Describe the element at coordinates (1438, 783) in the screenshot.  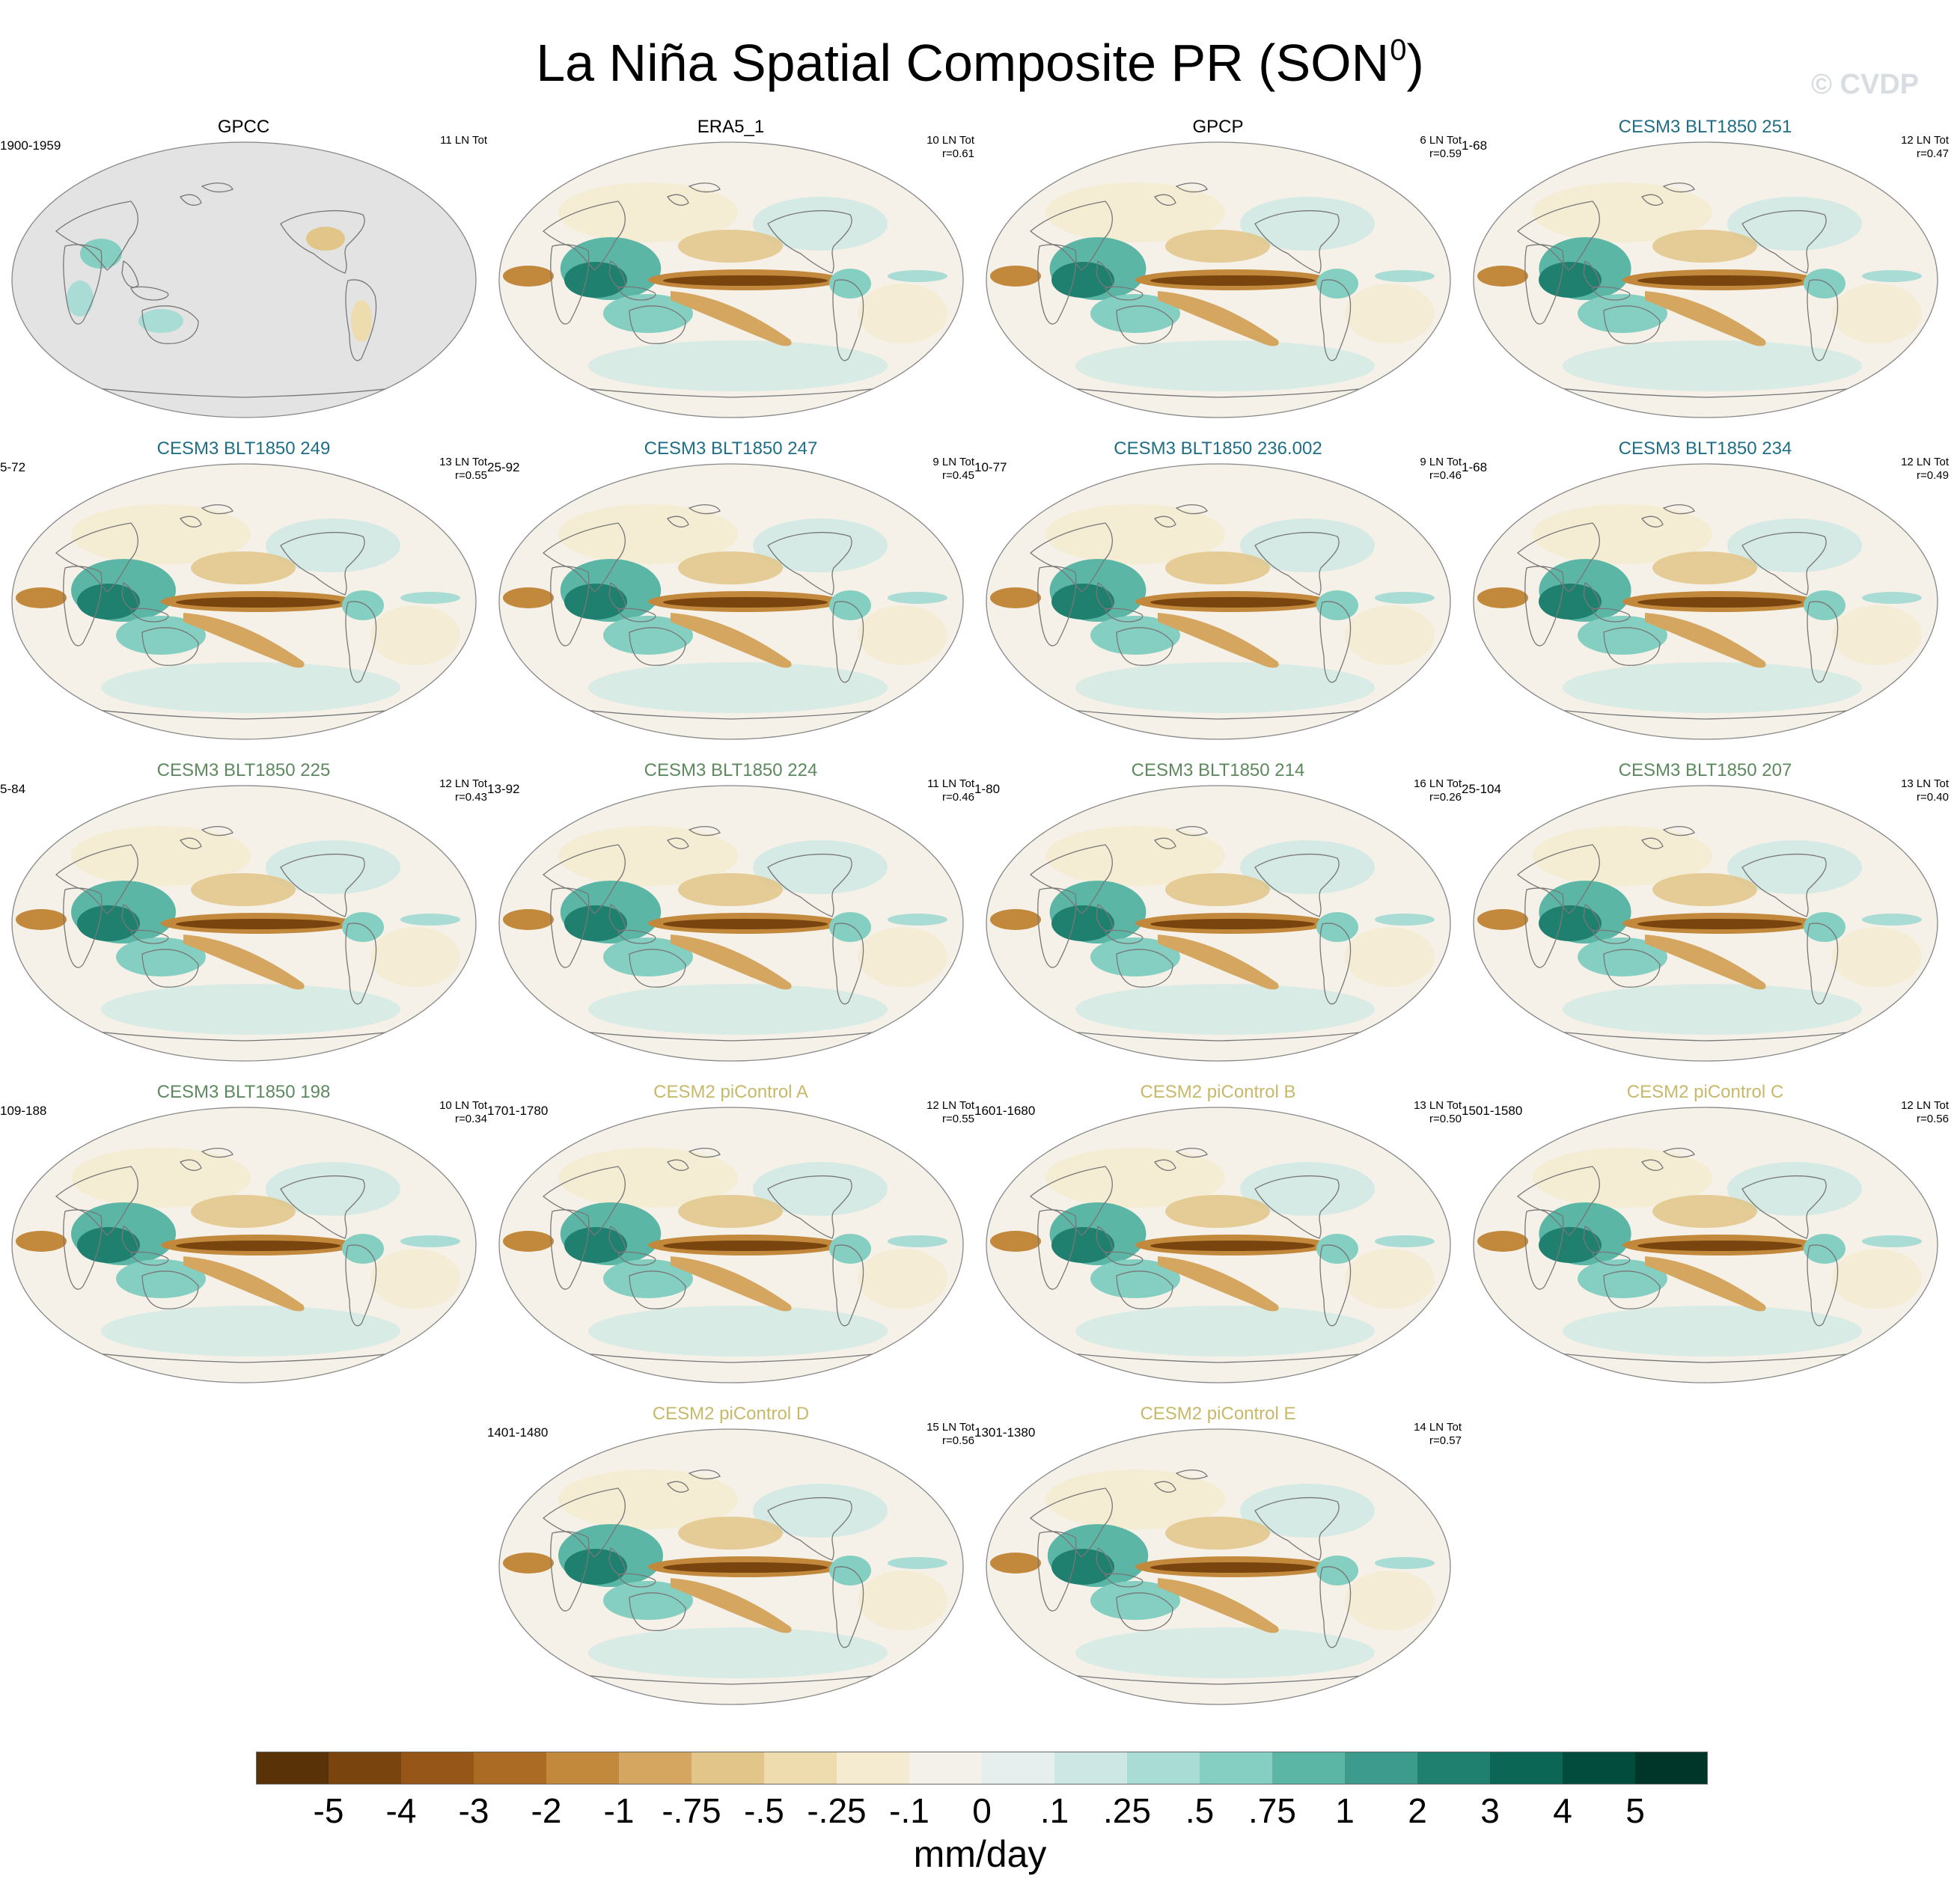
I see `panel-stat-line: 16 LN Tot` at that location.